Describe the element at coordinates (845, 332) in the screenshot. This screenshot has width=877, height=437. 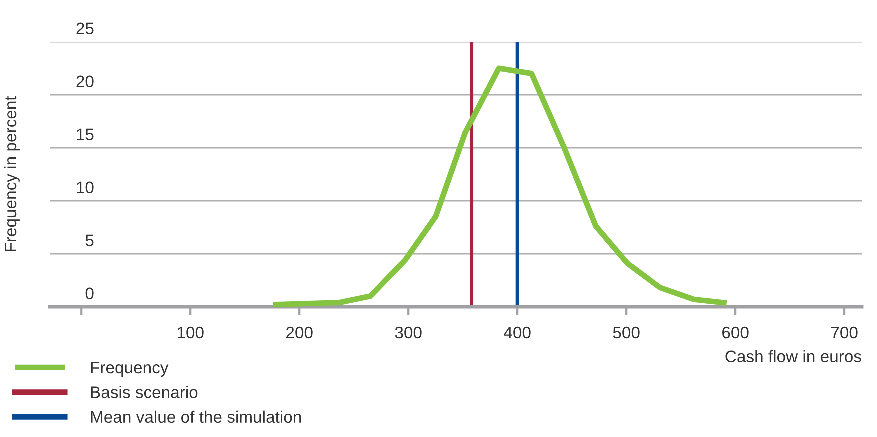
I see `x-tick-label: 700` at that location.